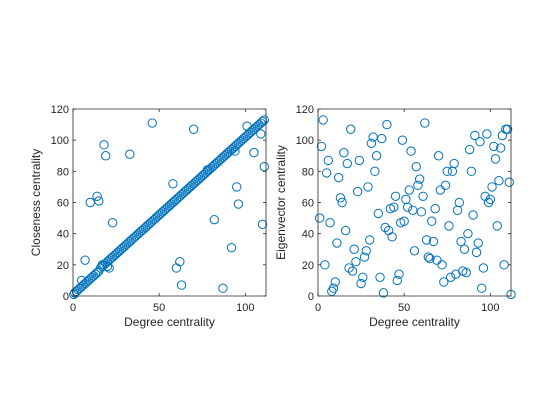 The height and width of the screenshot is (420, 560). I want to click on eigenvector-x-tick-label: 0, so click(318, 308).